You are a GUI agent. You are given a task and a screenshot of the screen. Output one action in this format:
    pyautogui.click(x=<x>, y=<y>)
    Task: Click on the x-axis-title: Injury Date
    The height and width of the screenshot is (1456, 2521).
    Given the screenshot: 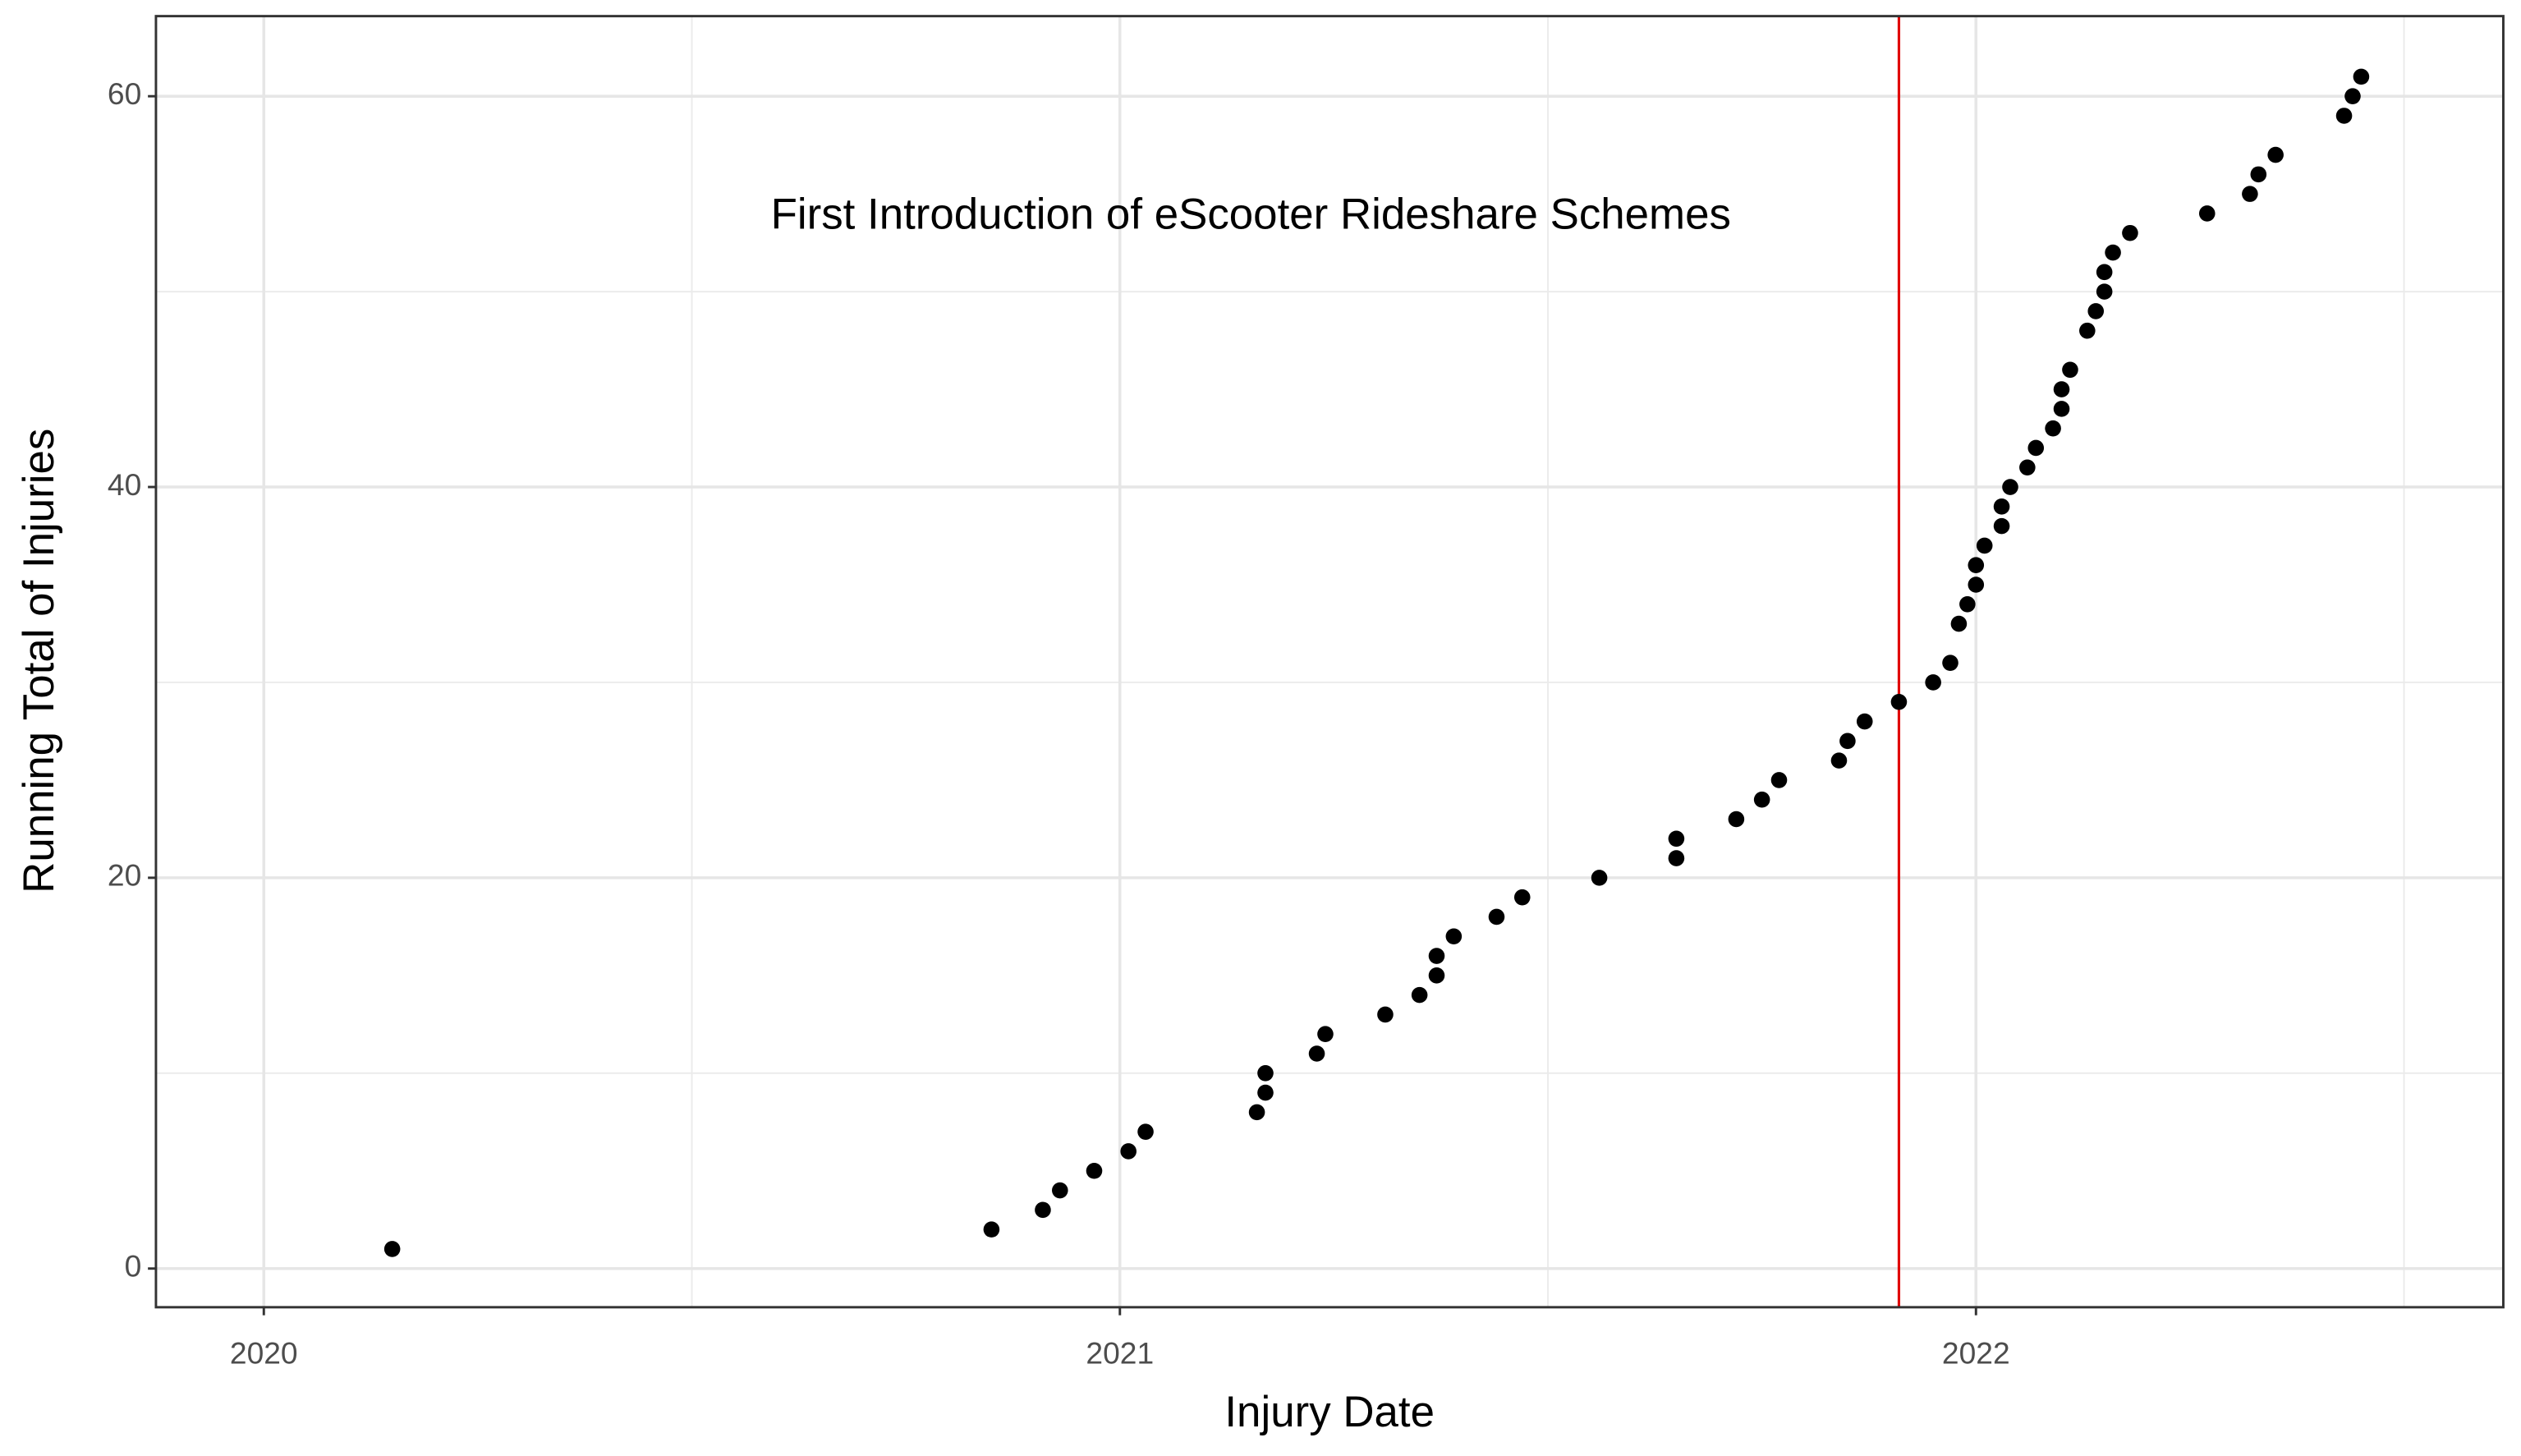 What is the action you would take?
    pyautogui.click(x=1330, y=1412)
    